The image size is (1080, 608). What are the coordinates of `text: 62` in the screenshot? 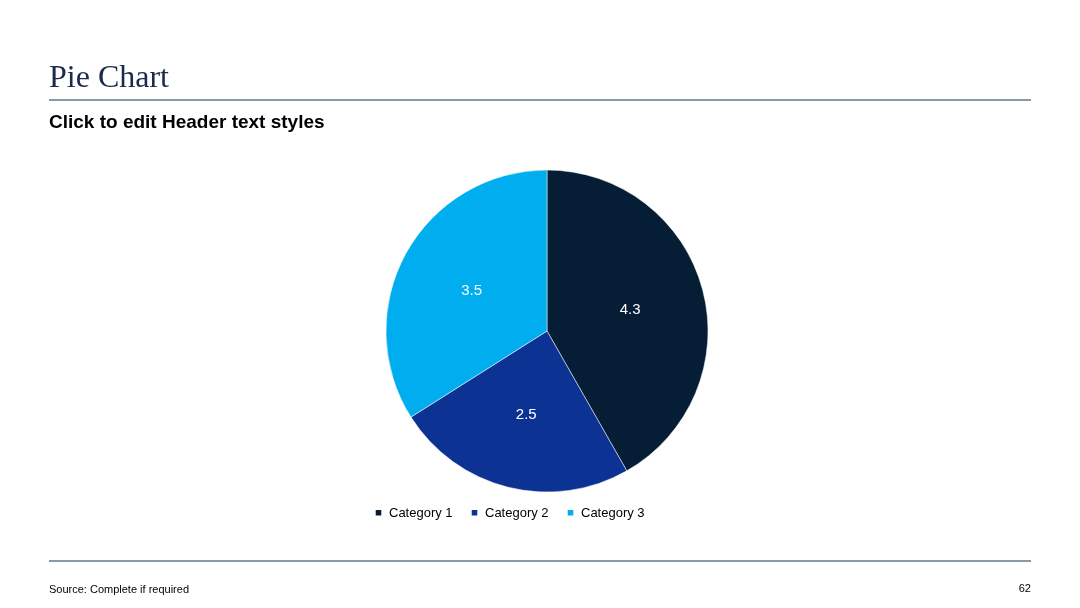 It's located at (1024, 588).